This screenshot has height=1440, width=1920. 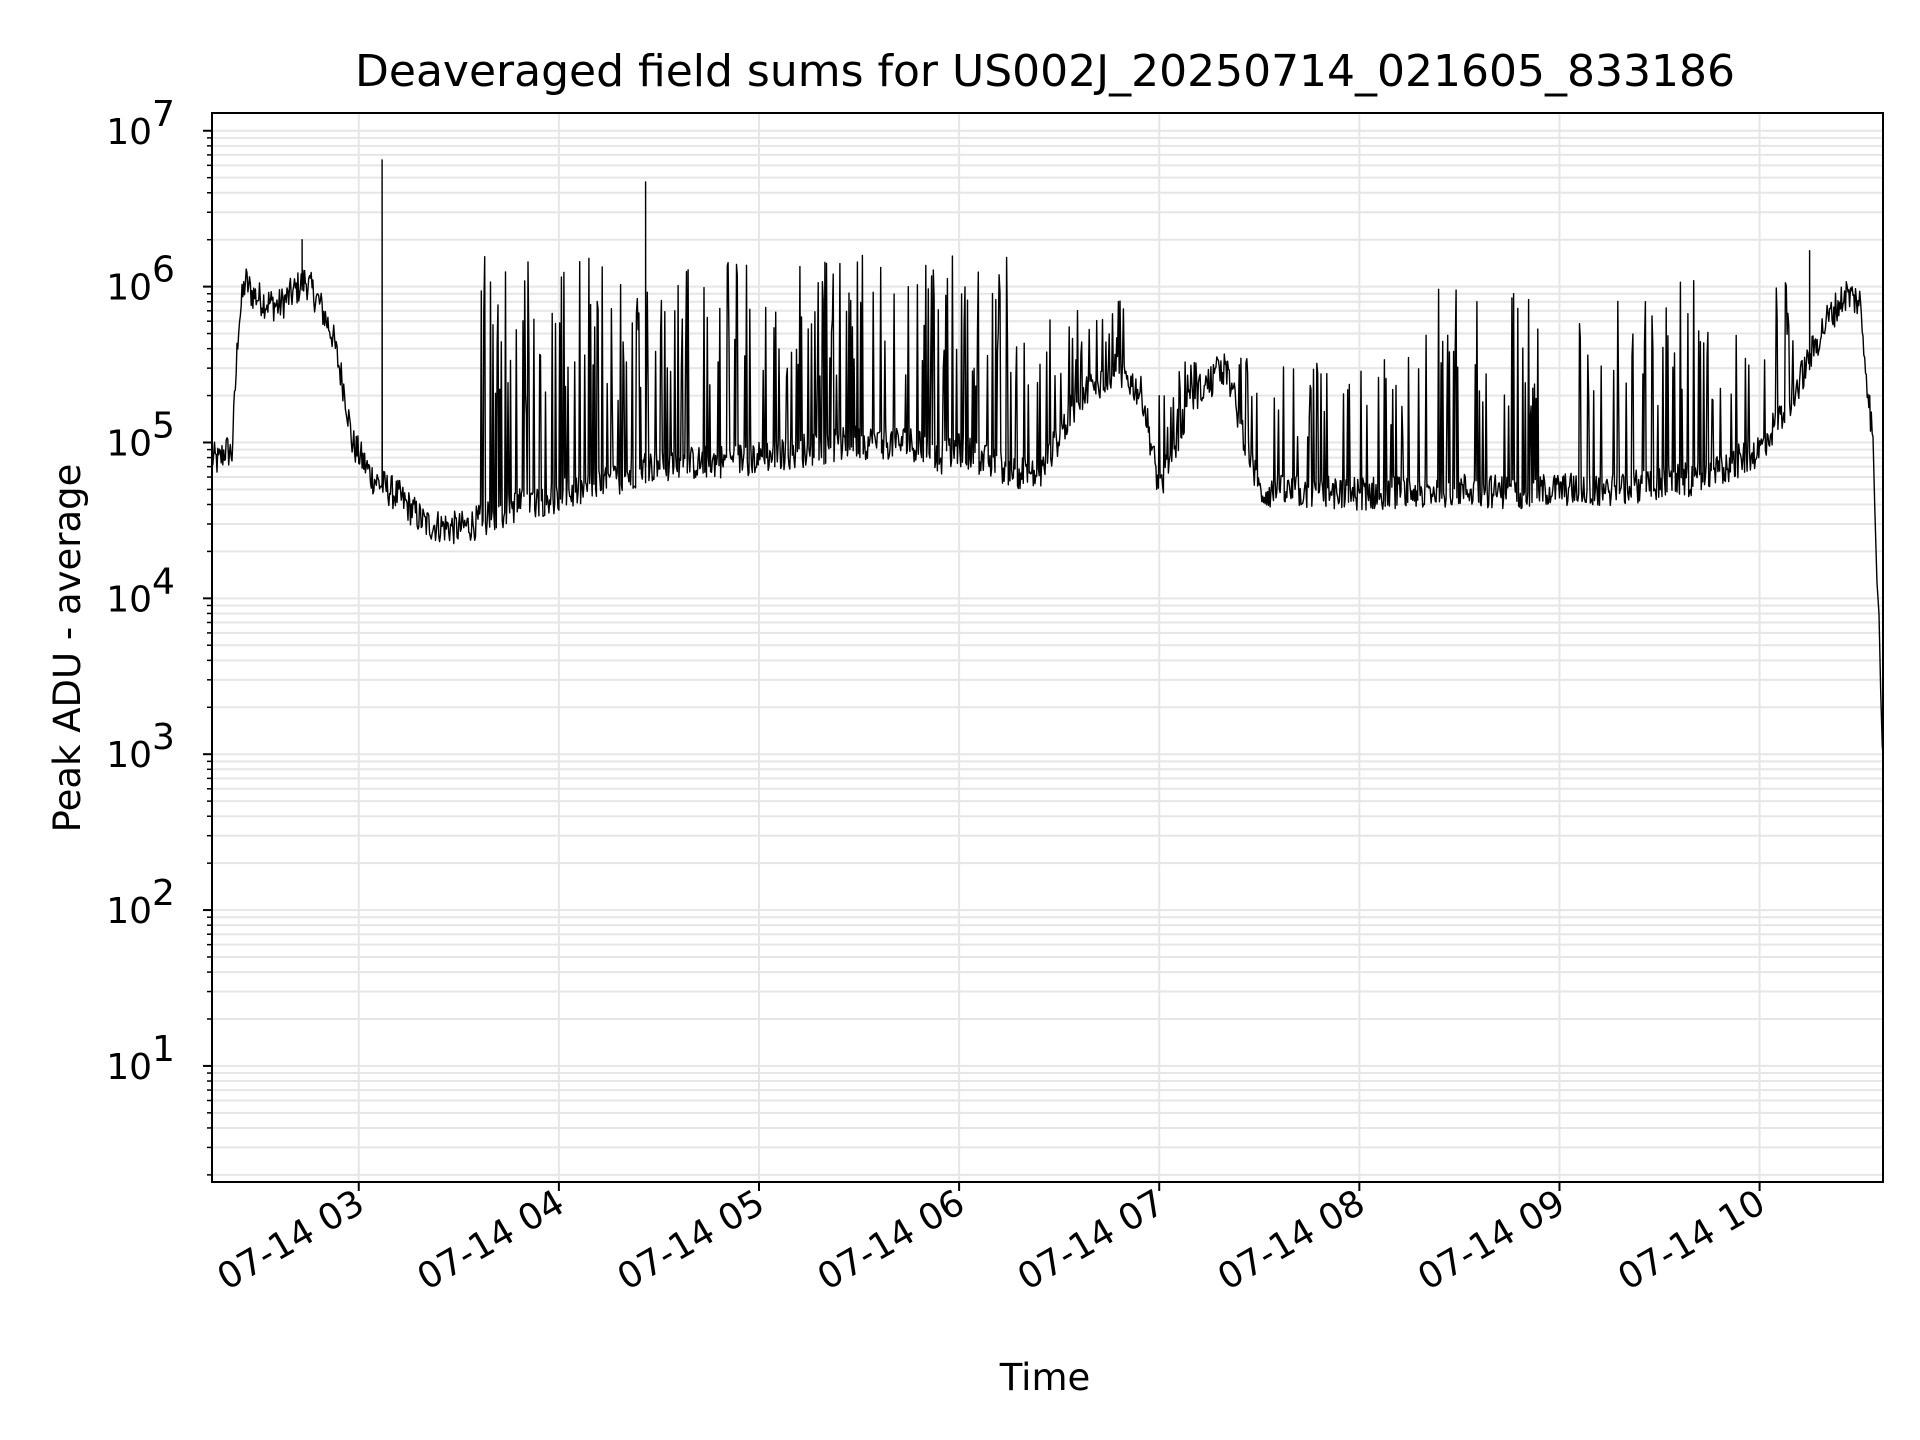 What do you see at coordinates (163, 737) in the screenshot?
I see `y-tick-exponent: 3` at bounding box center [163, 737].